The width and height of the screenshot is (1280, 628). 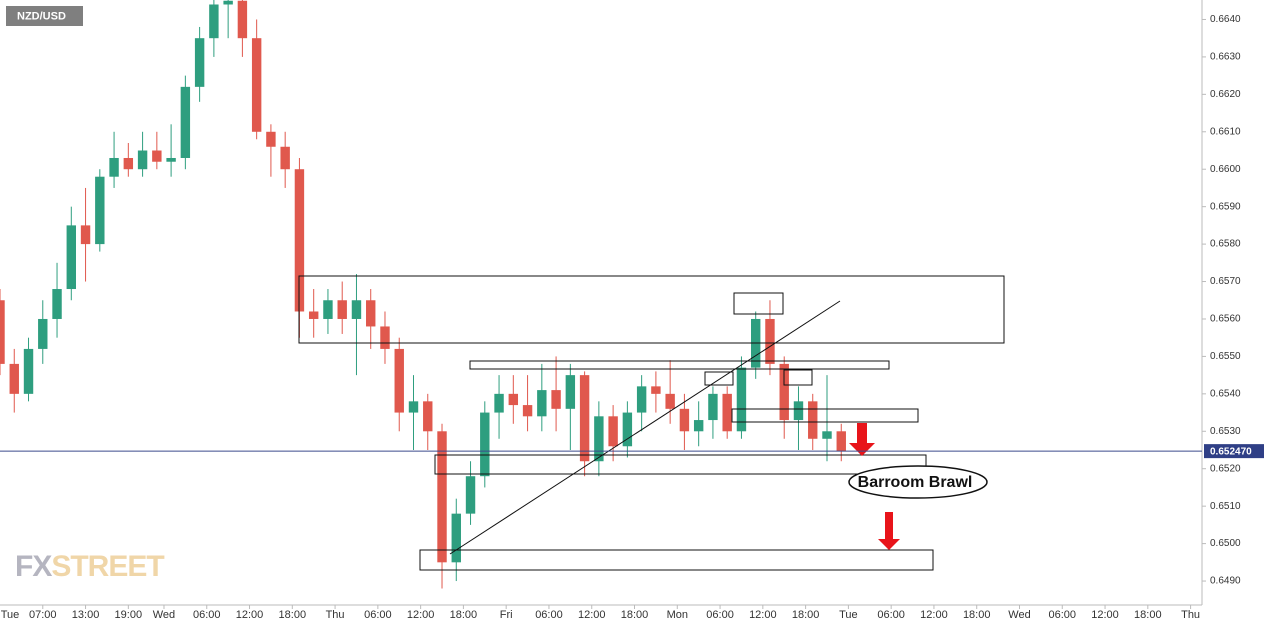 What do you see at coordinates (677, 615) in the screenshot?
I see `x-tick-label: Mon` at bounding box center [677, 615].